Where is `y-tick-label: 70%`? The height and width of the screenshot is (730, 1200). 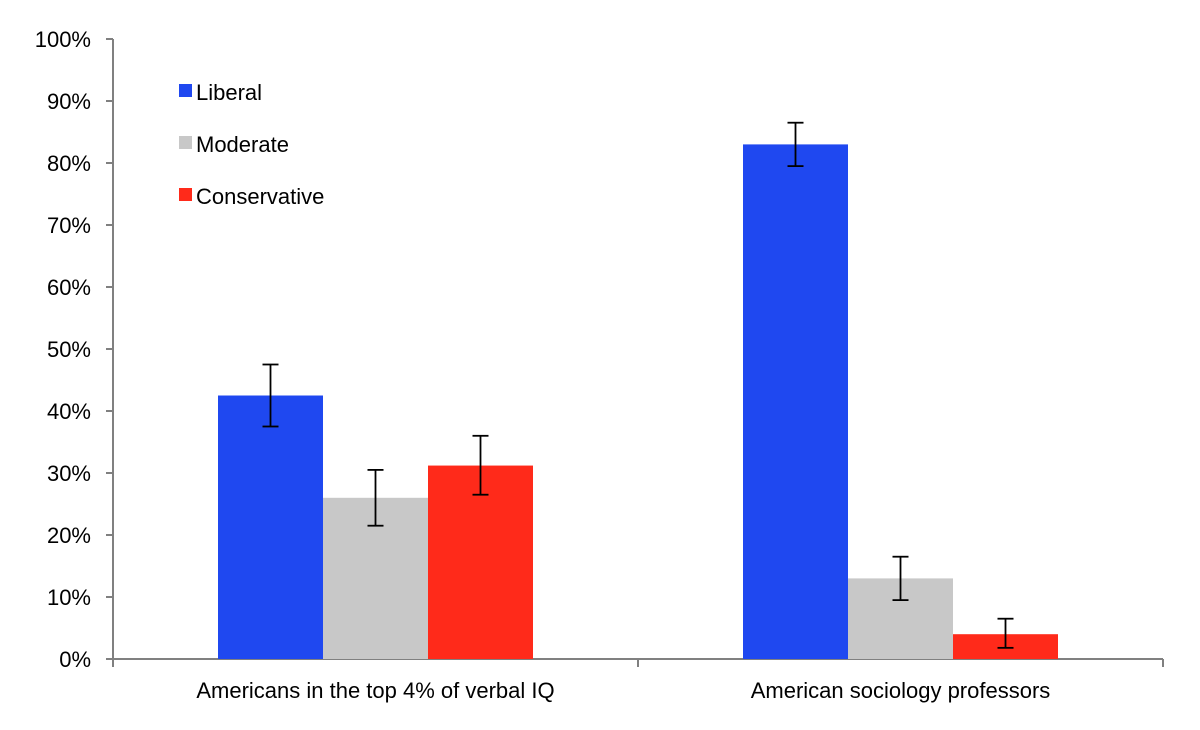
y-tick-label: 70% is located at coordinates (69, 225).